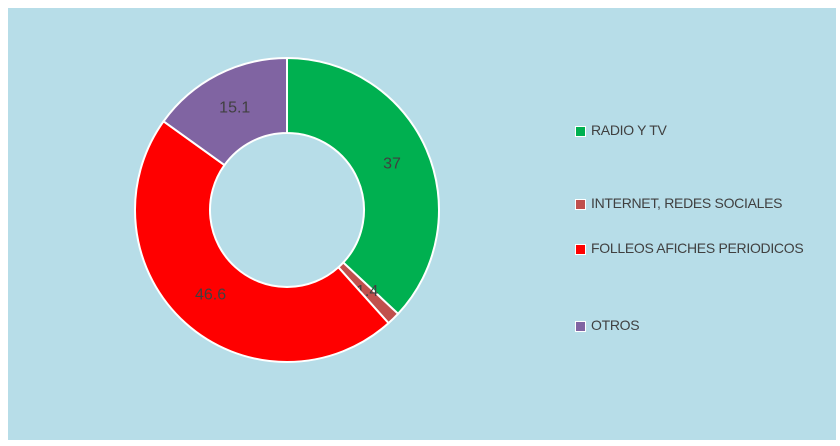 Image resolution: width=840 pixels, height=446 pixels. I want to click on legend-entry: RADIO Y TV, so click(692, 130).